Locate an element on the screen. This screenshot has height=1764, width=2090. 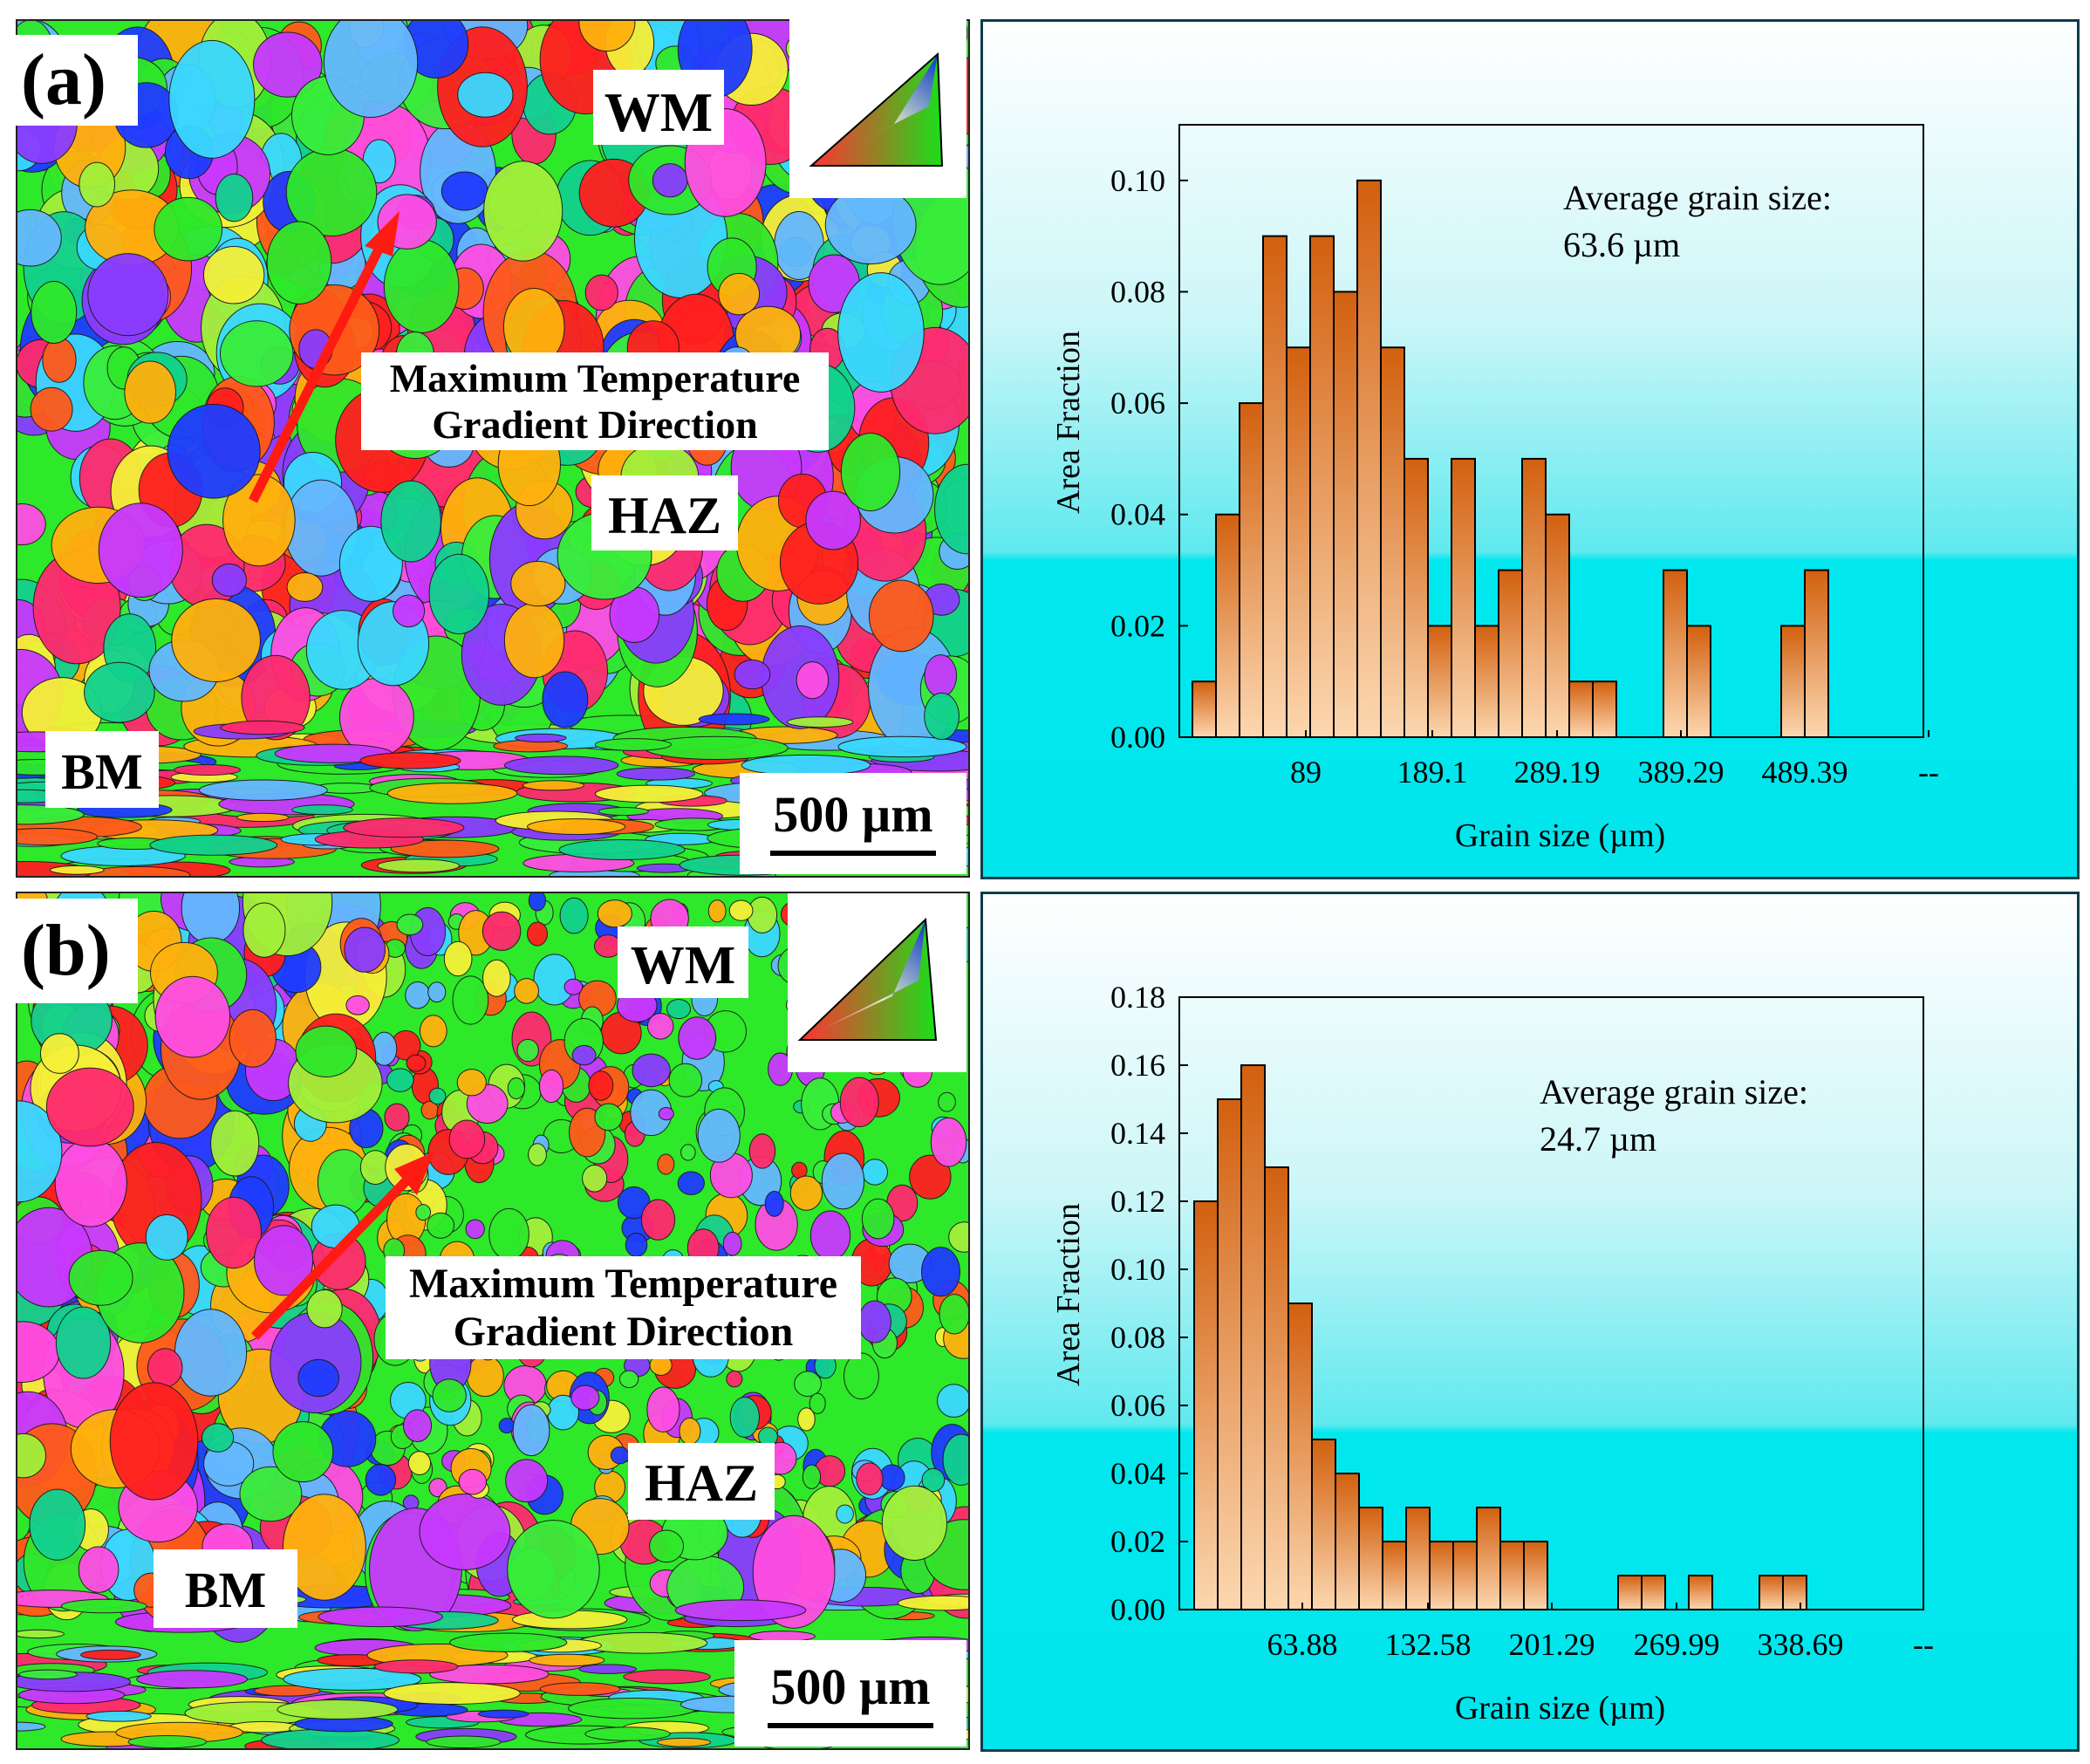
y-tick-label: 0.18 is located at coordinates (1137, 997).